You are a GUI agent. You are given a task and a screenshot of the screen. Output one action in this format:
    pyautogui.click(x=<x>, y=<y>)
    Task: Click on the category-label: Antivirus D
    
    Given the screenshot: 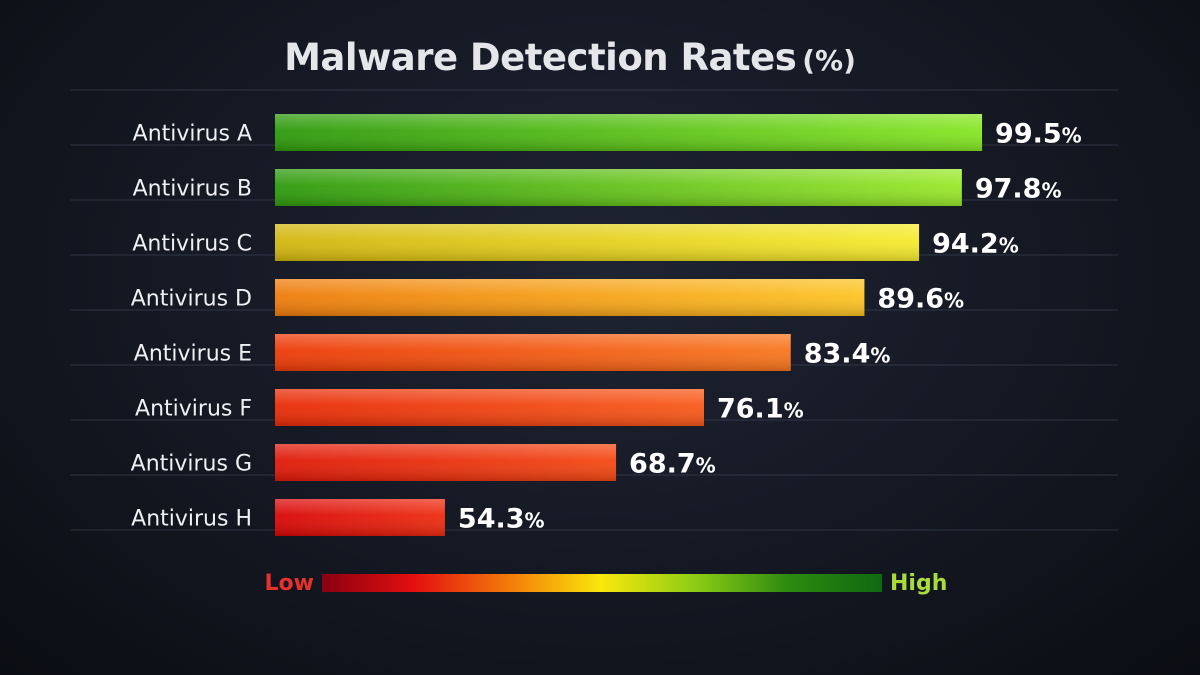 What is the action you would take?
    pyautogui.click(x=191, y=299)
    